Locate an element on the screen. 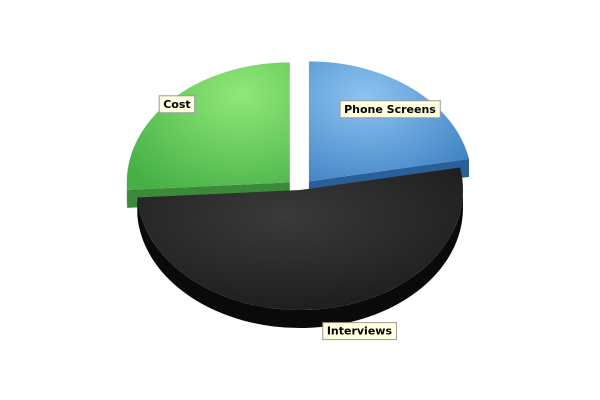  slice-label-cost: Cost is located at coordinates (177, 104).